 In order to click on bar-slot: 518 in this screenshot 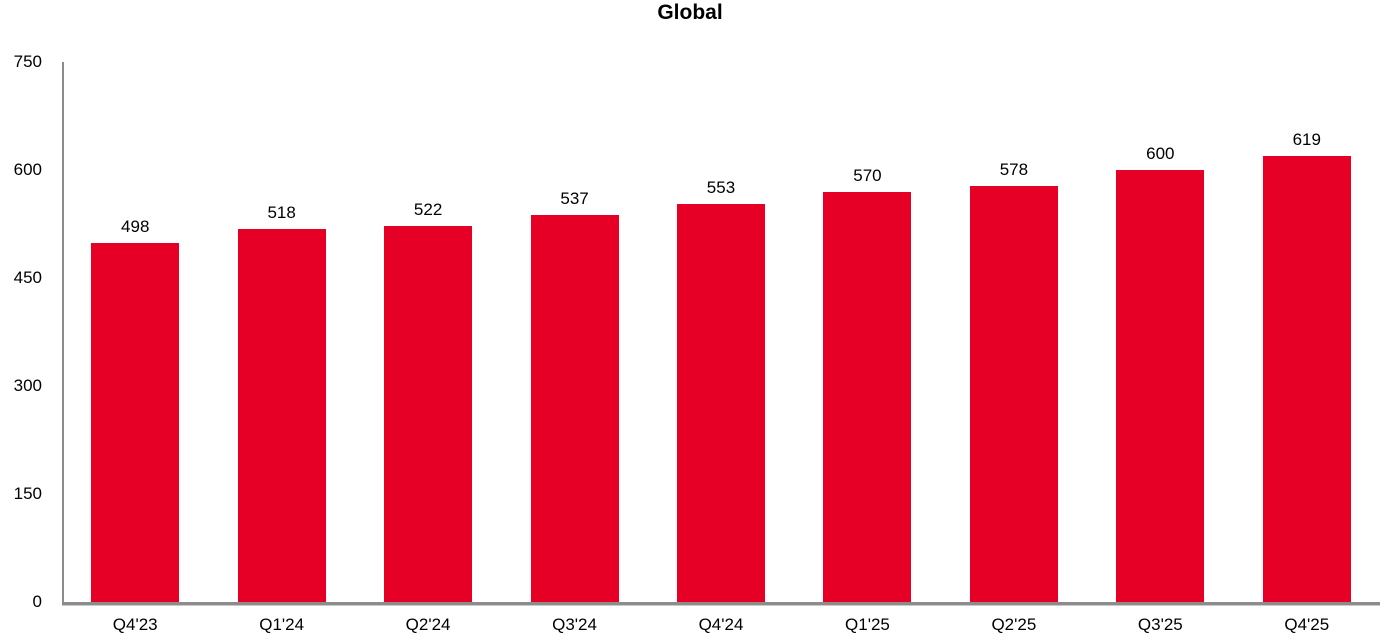, I will do `click(281, 402)`.